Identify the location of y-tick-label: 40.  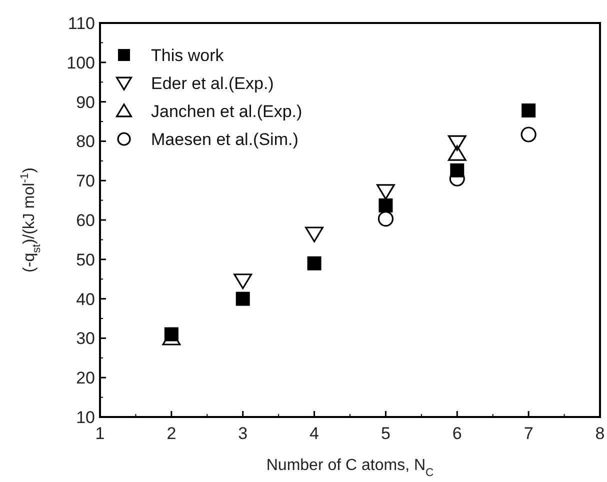
(85, 299).